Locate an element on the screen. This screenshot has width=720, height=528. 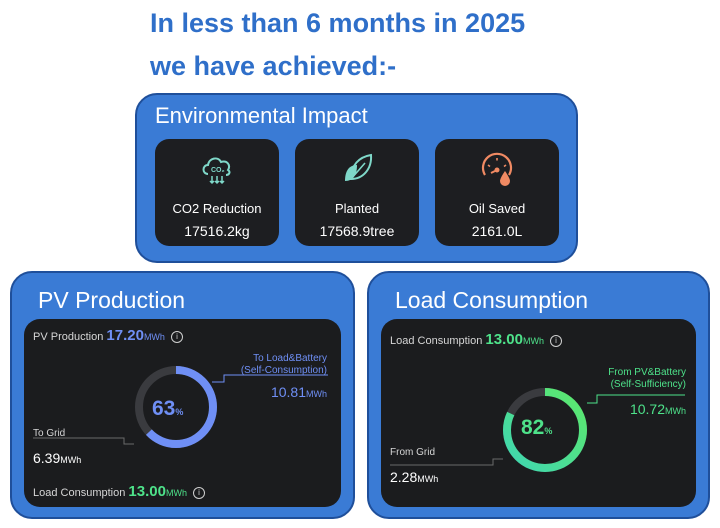
planted-value: 17568.9tree is located at coordinates (357, 231).